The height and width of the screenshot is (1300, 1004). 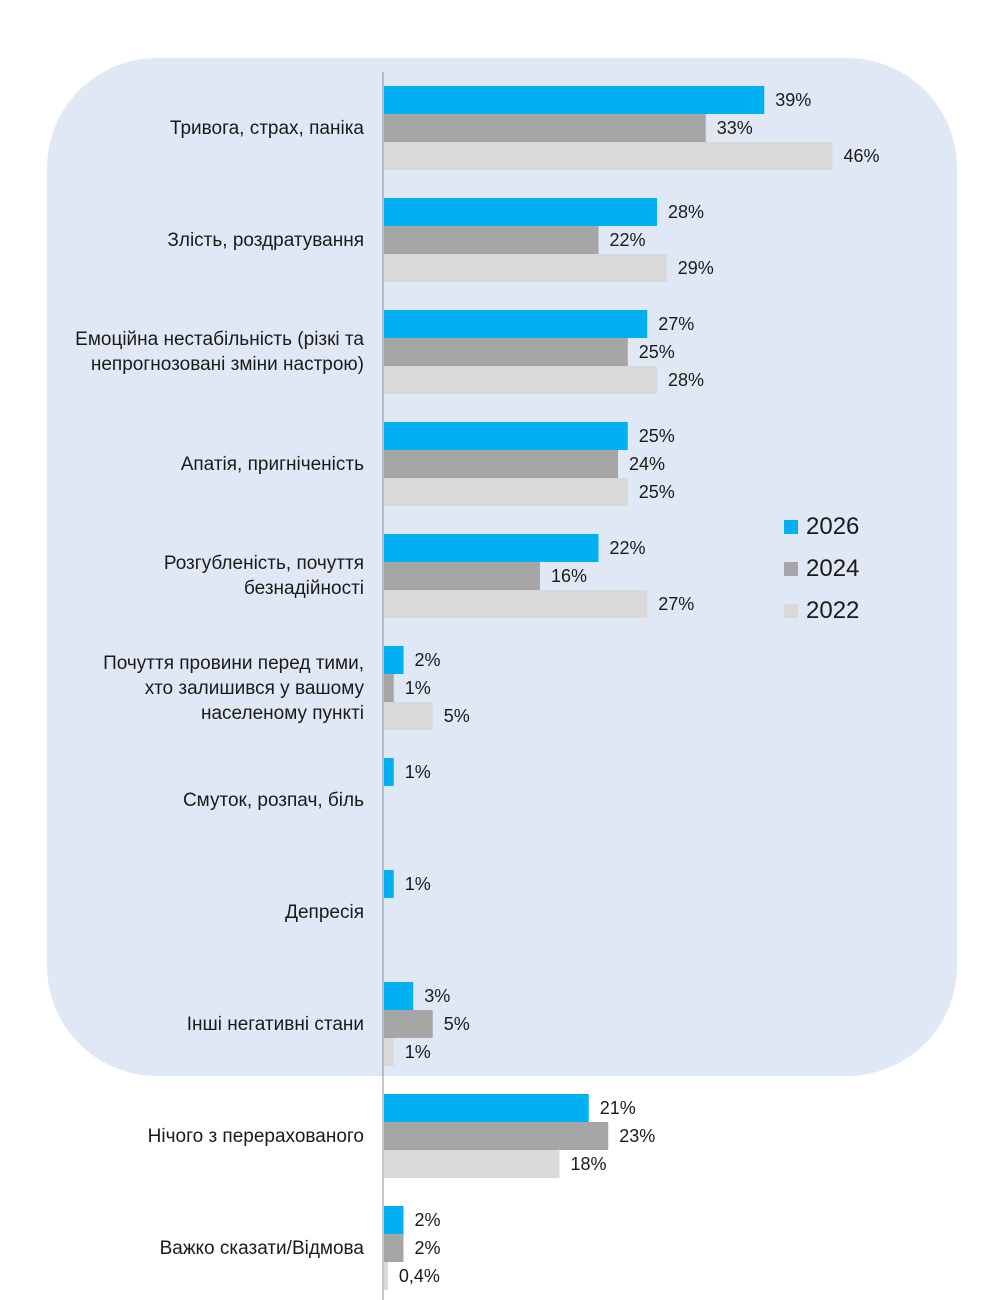 What do you see at coordinates (791, 527) in the screenshot?
I see `legend-swatch-2026` at bounding box center [791, 527].